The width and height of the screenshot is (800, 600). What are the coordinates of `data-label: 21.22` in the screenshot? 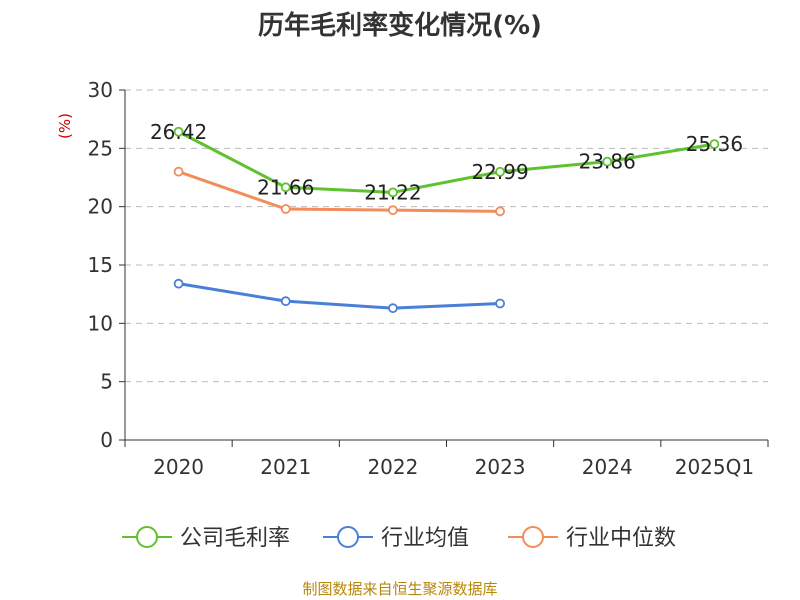 It's located at (392, 192).